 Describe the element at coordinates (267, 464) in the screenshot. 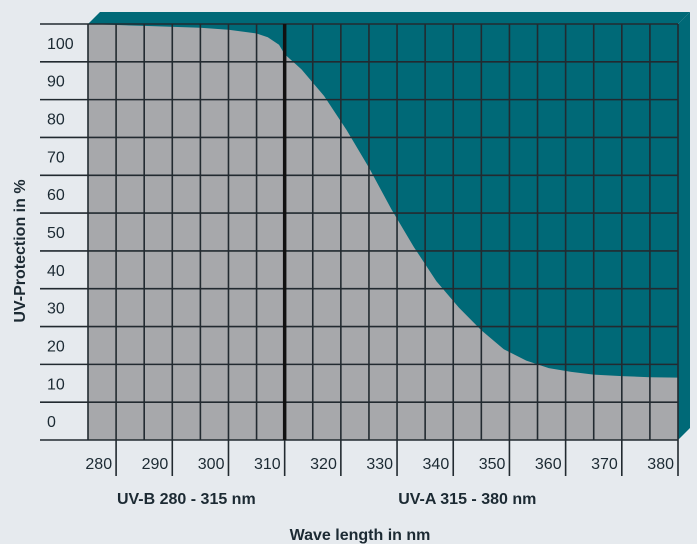

I see `x-tick-label: 310` at that location.